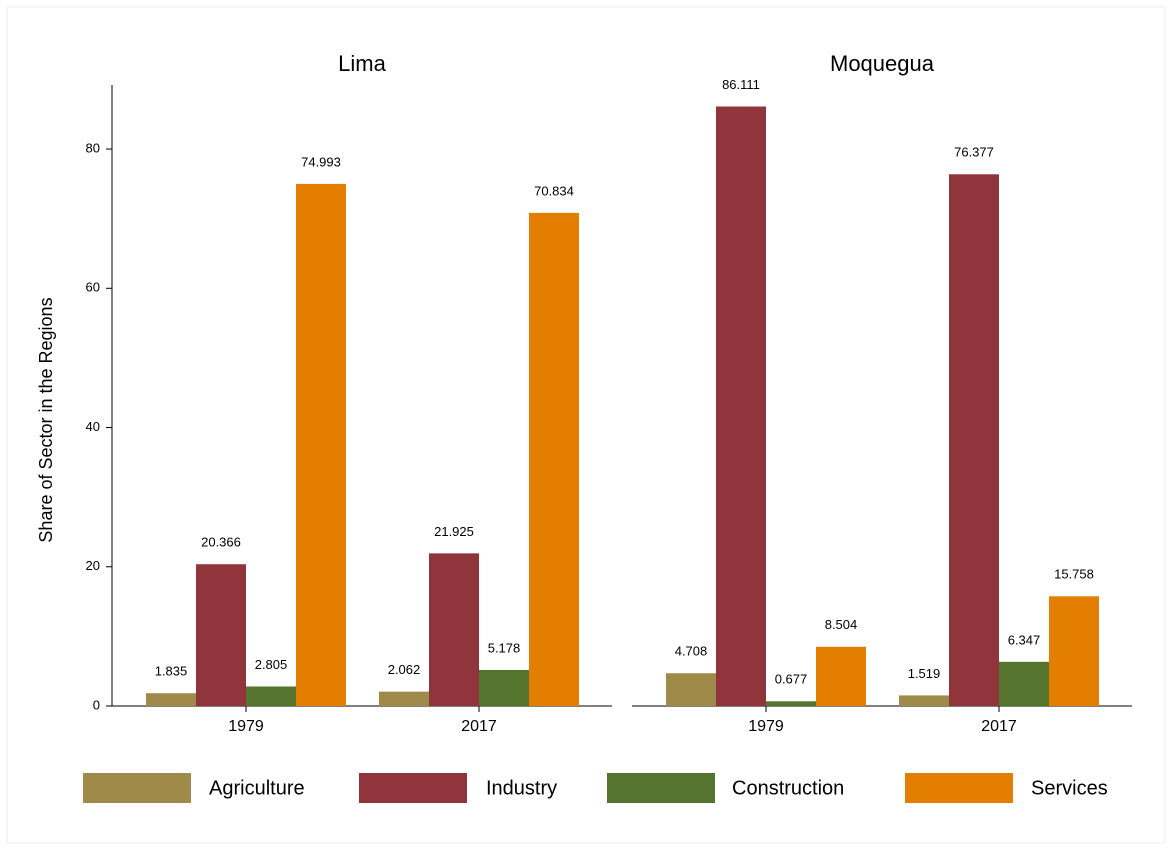 The height and width of the screenshot is (856, 1173). I want to click on y-tick-label: 80, so click(93, 147).